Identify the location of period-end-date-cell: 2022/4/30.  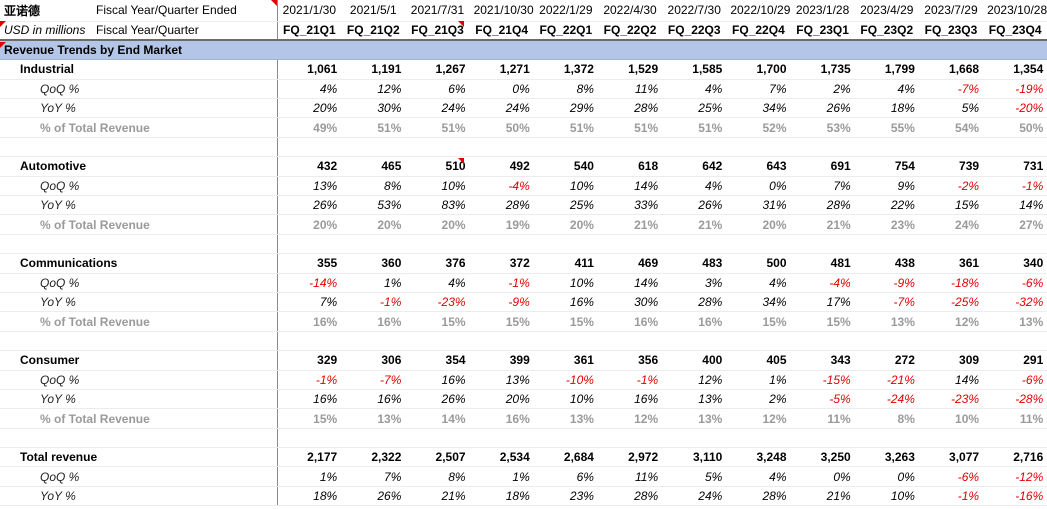
(630, 11).